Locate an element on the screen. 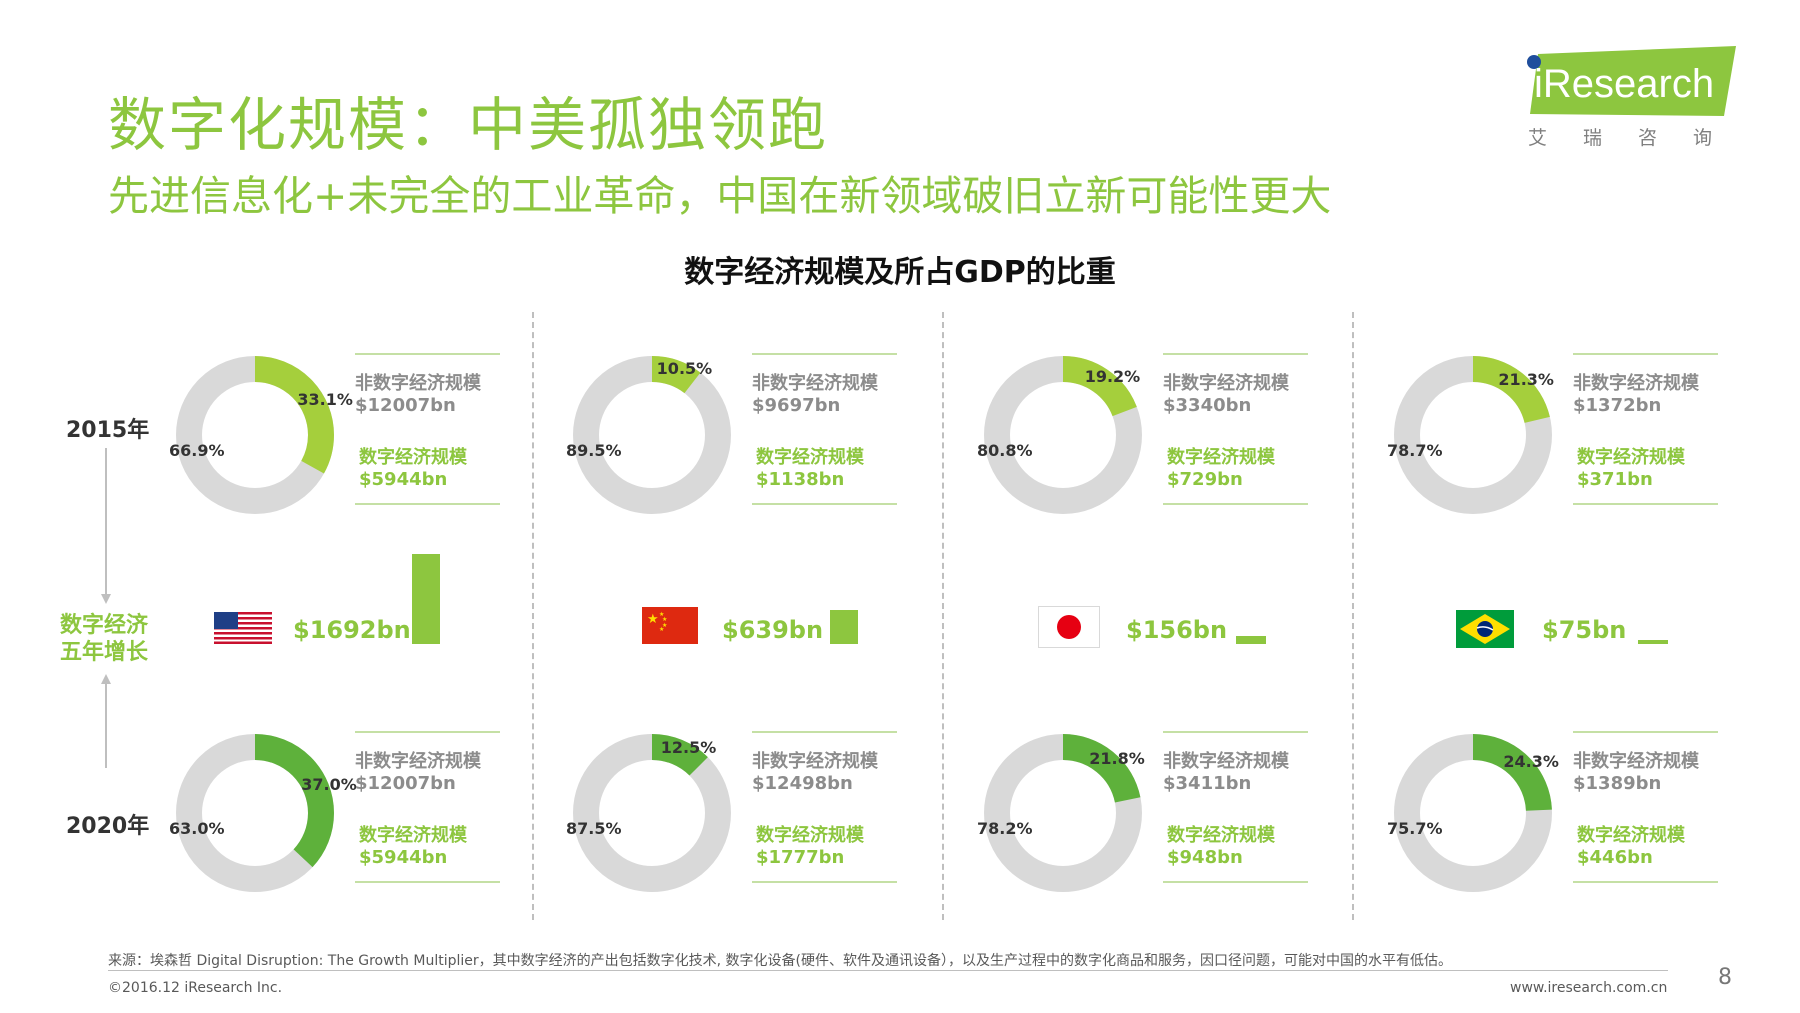 The width and height of the screenshot is (1800, 1013). digital-percent-label: 21.8% is located at coordinates (1117, 758).